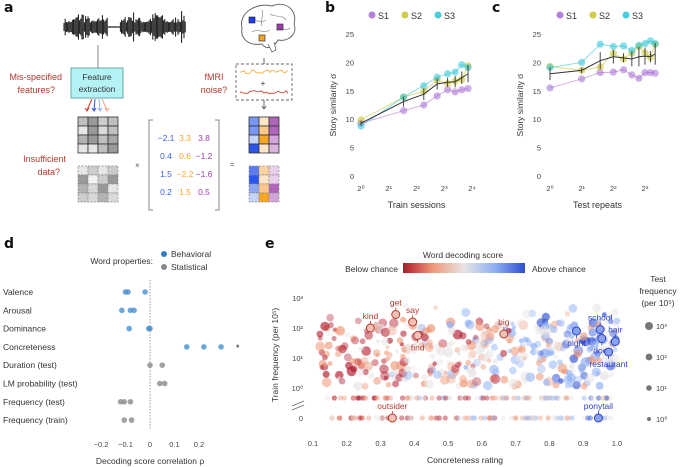 The image size is (685, 467). I want to click on brain-response-matrix-observed, so click(264, 135).